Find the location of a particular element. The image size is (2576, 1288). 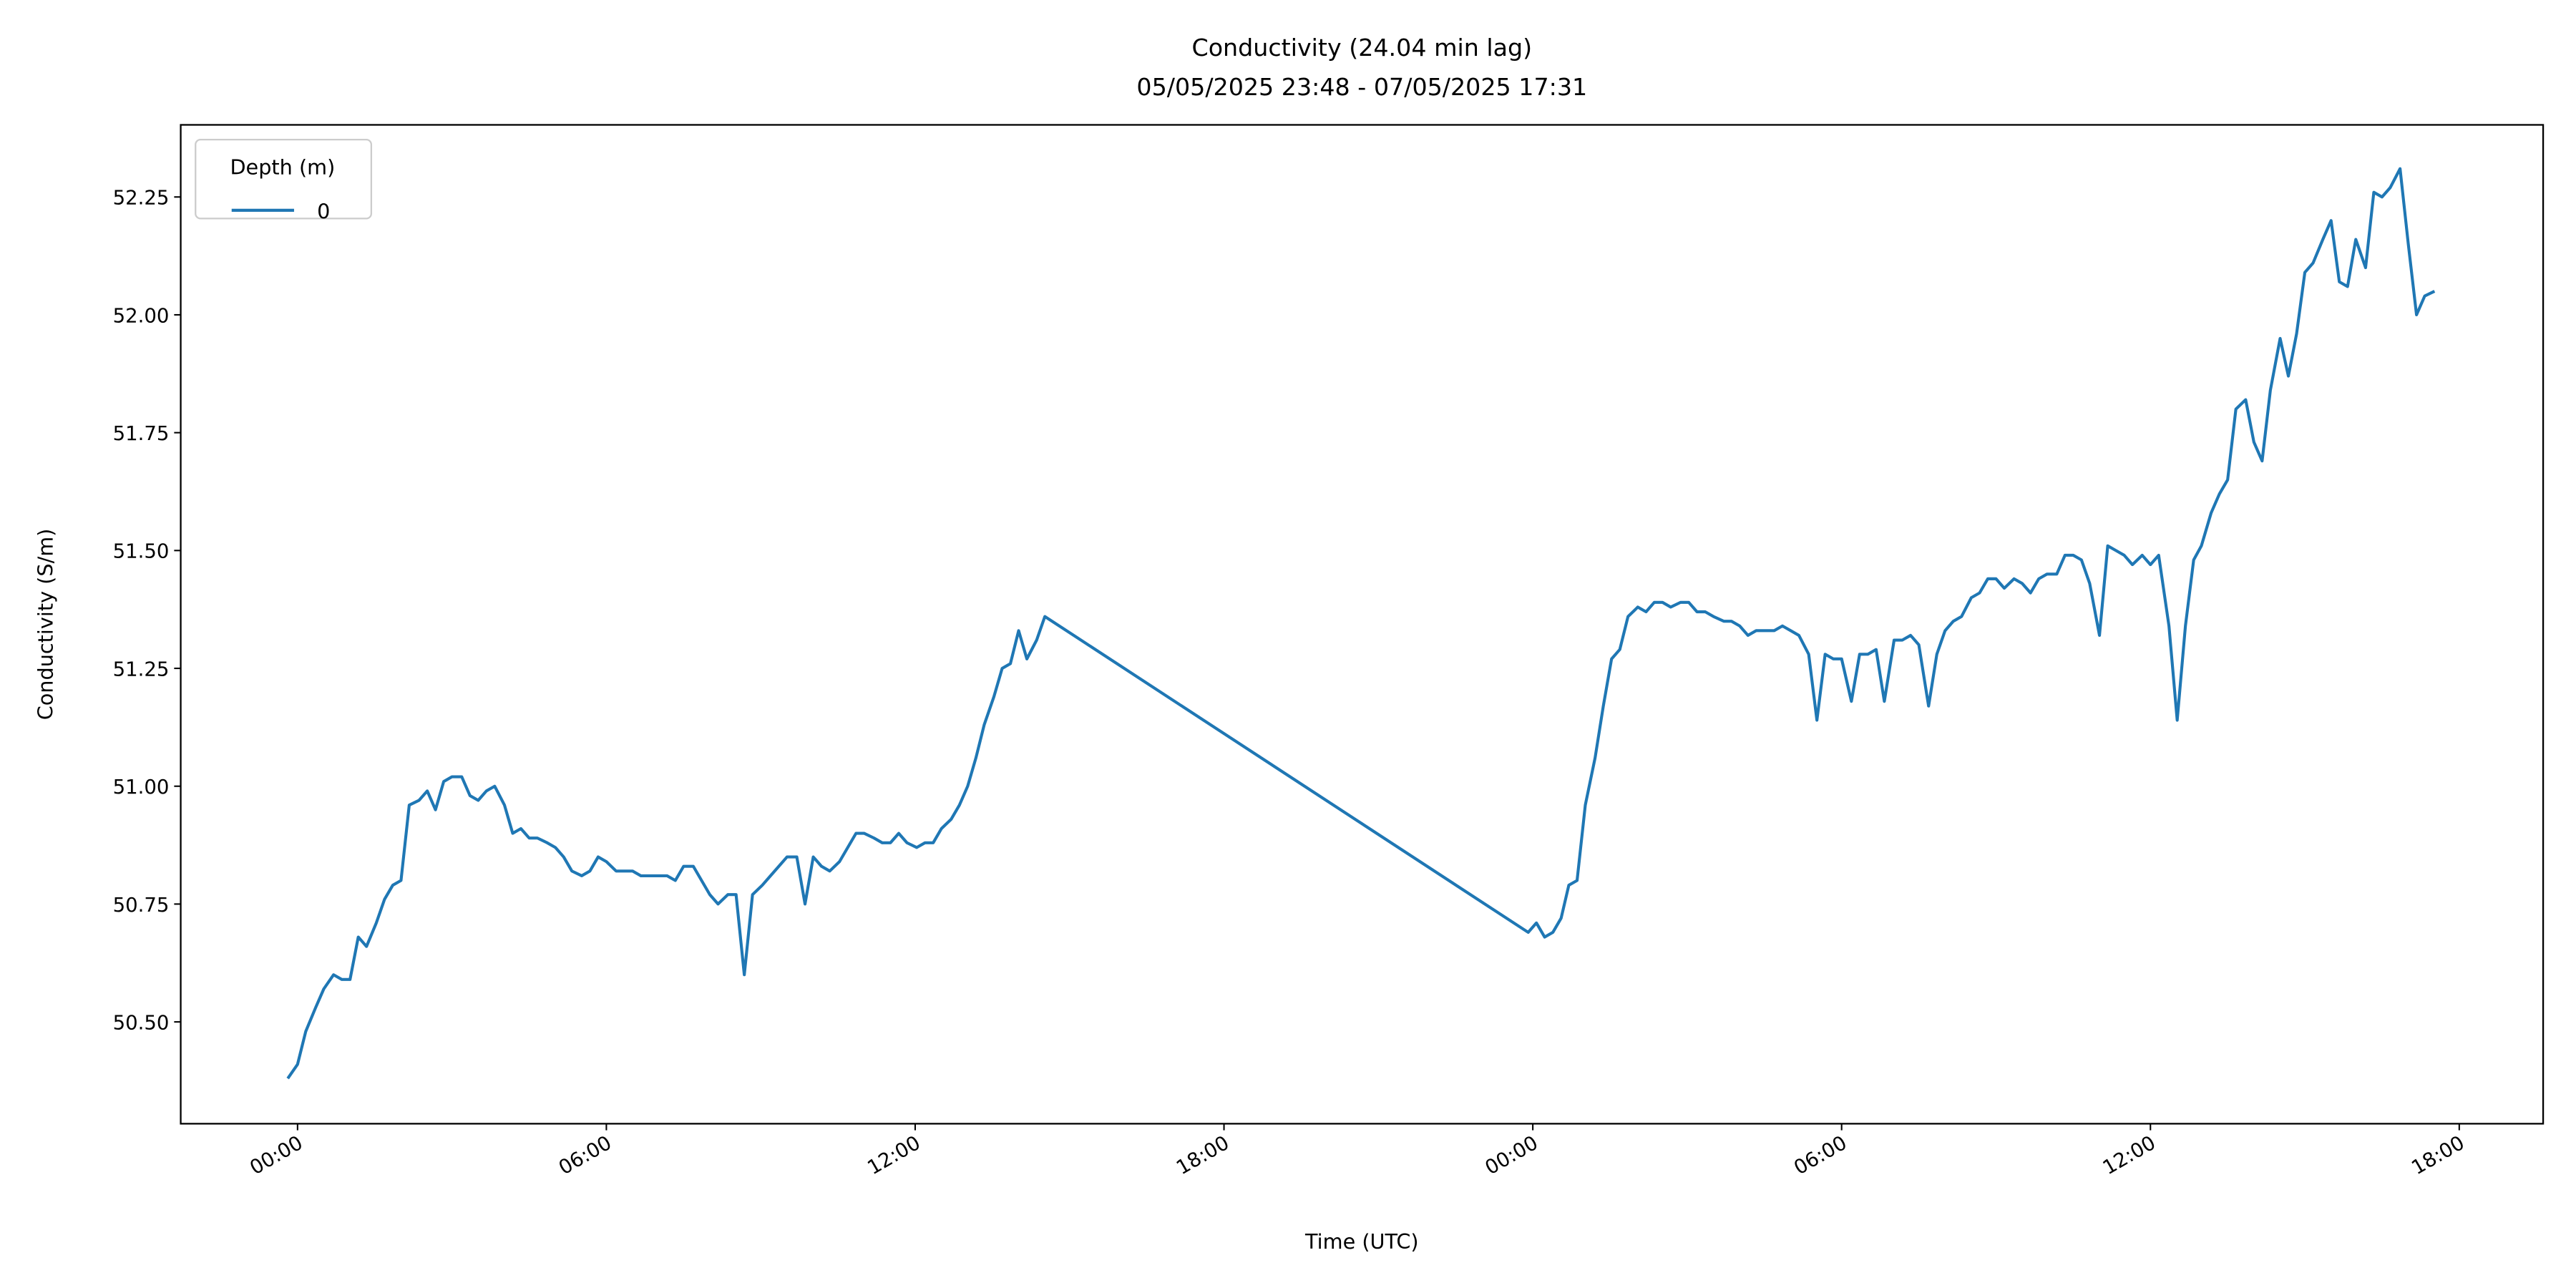

y-tick-label: 51.50 is located at coordinates (141, 551).